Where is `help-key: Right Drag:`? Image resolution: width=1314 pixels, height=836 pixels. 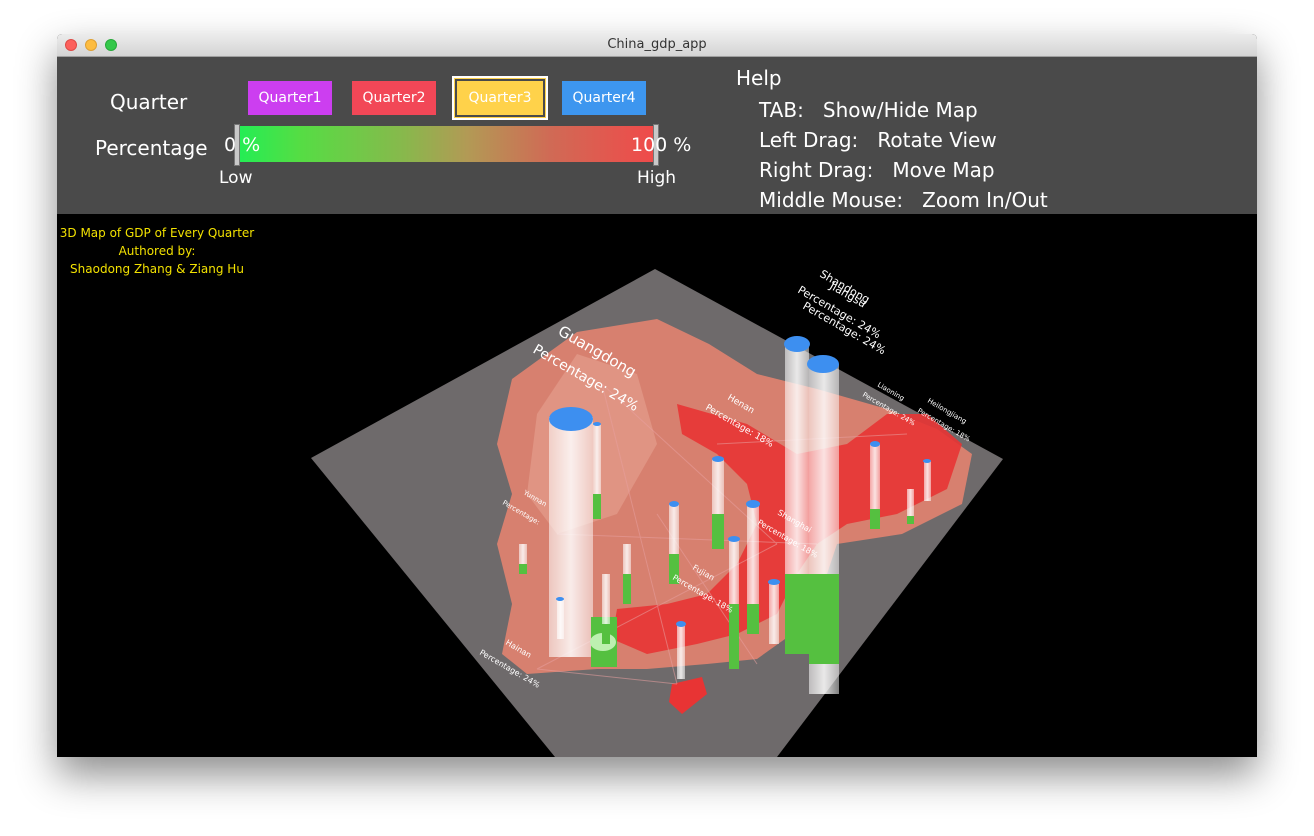
help-key: Right Drag: is located at coordinates (816, 170).